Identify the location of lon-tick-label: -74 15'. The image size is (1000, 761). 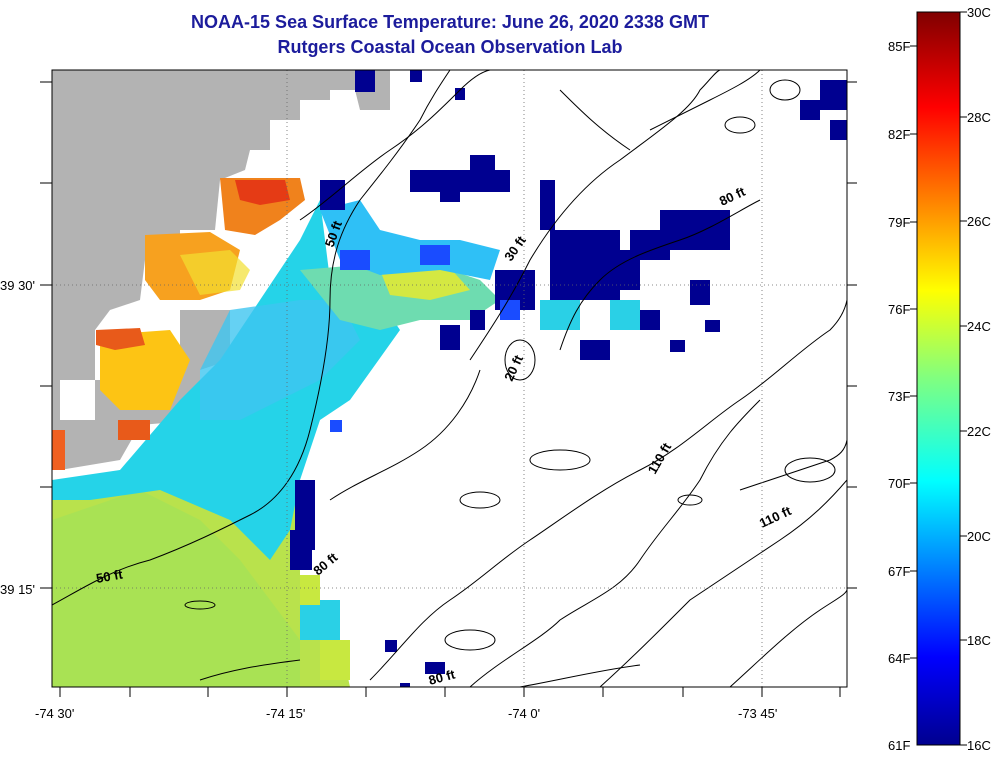
(285, 713).